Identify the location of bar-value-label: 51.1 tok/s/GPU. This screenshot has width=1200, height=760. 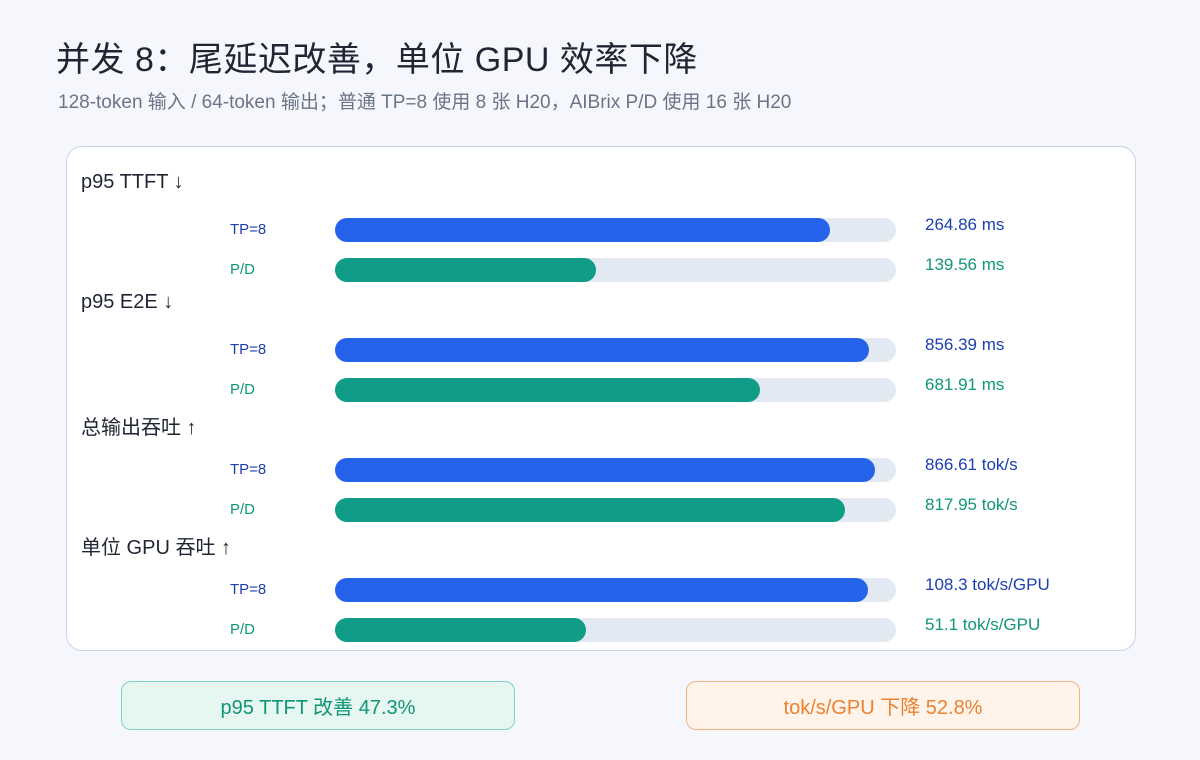
(983, 624).